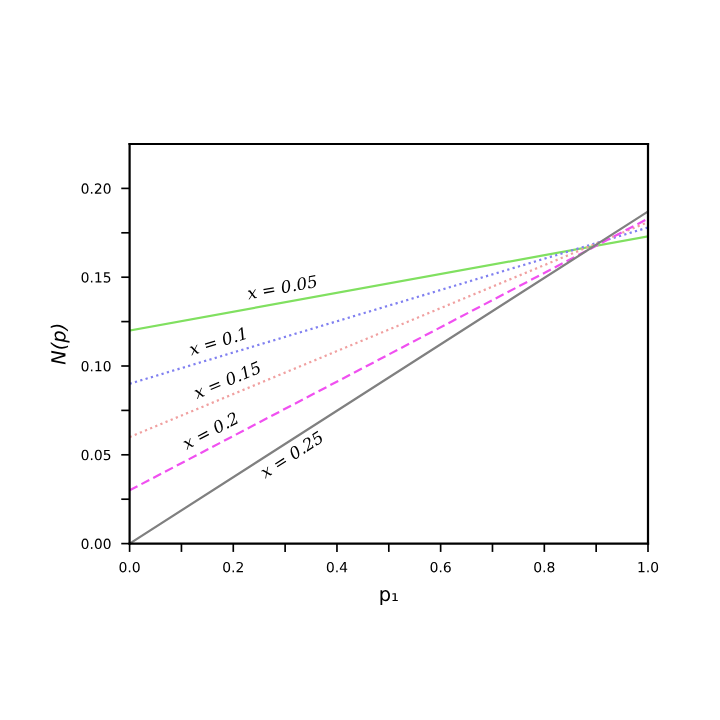  Describe the element at coordinates (210, 431) in the screenshot. I see `annotation: x = 0.2` at that location.